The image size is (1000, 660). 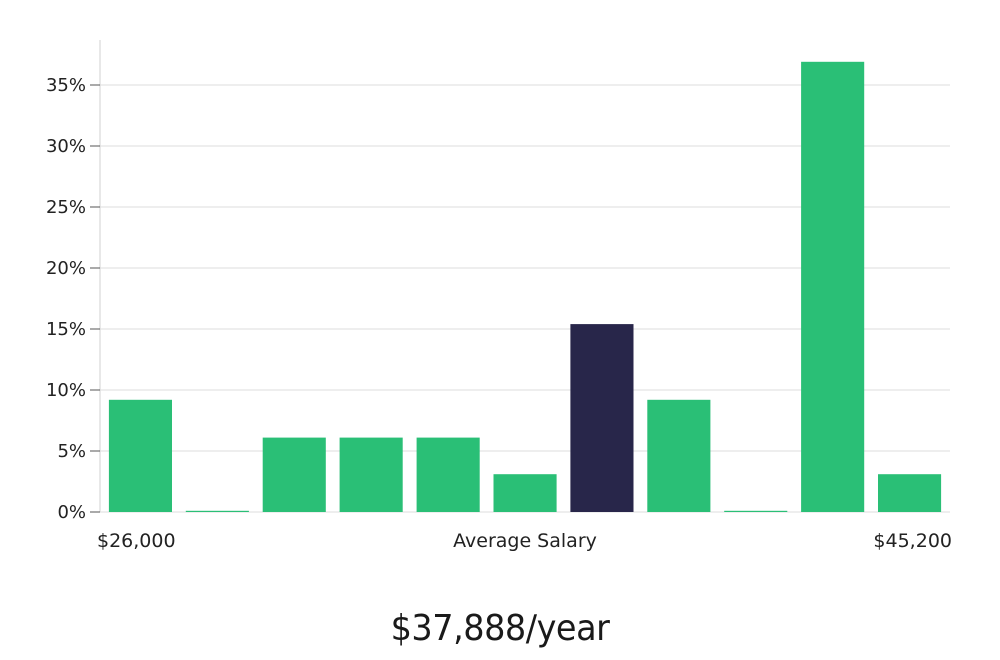 I want to click on y-tick-label: 30%, so click(x=66, y=146).